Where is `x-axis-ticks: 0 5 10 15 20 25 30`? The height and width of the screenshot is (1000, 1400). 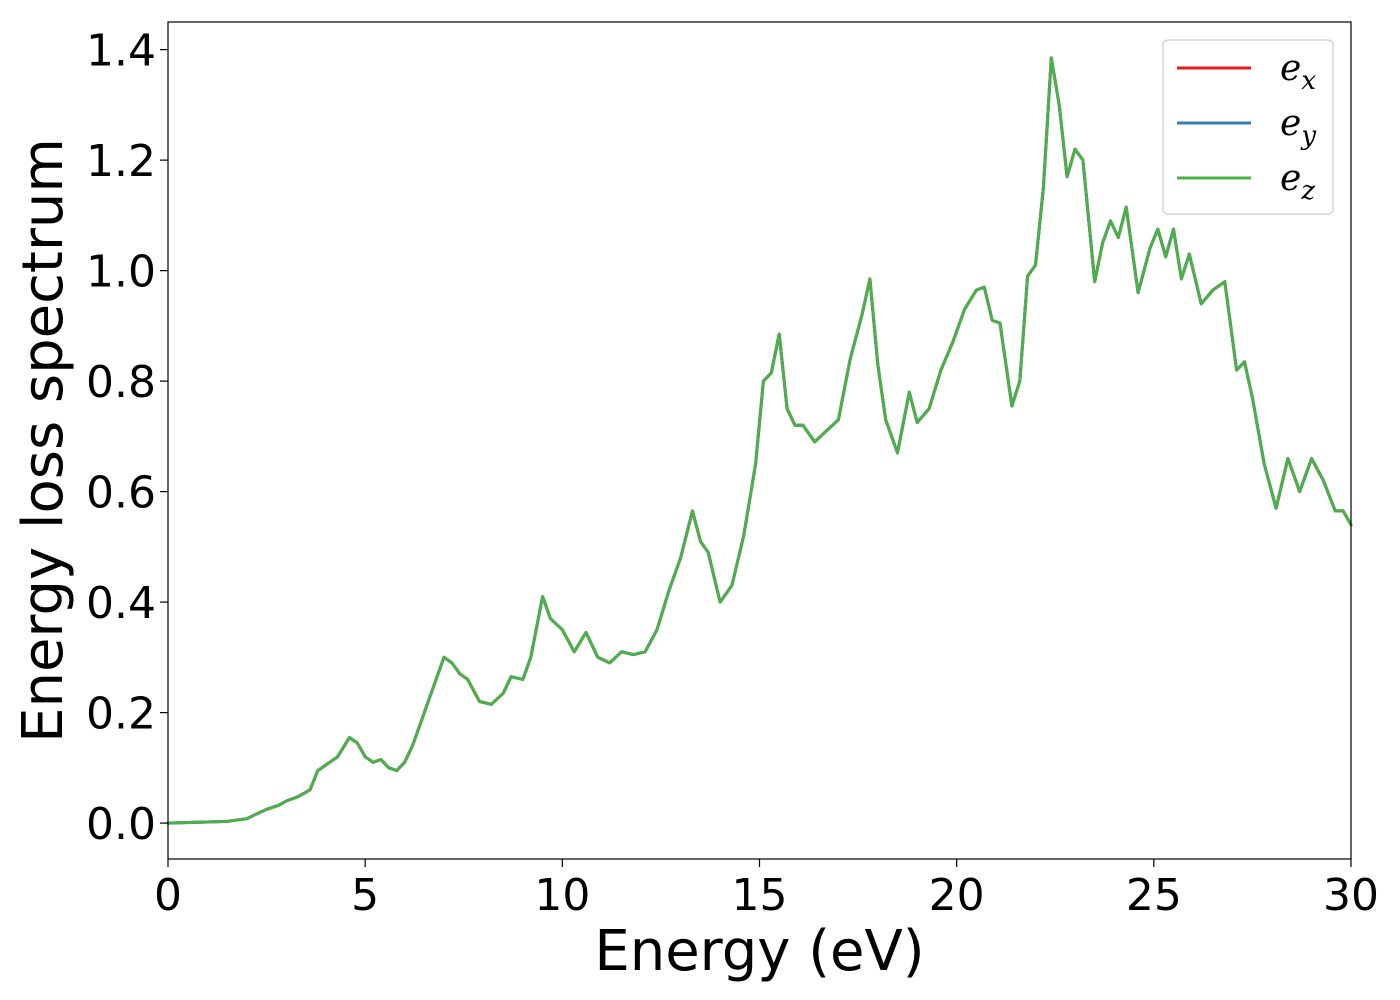 x-axis-ticks: 0 5 10 15 20 25 30 is located at coordinates (766, 890).